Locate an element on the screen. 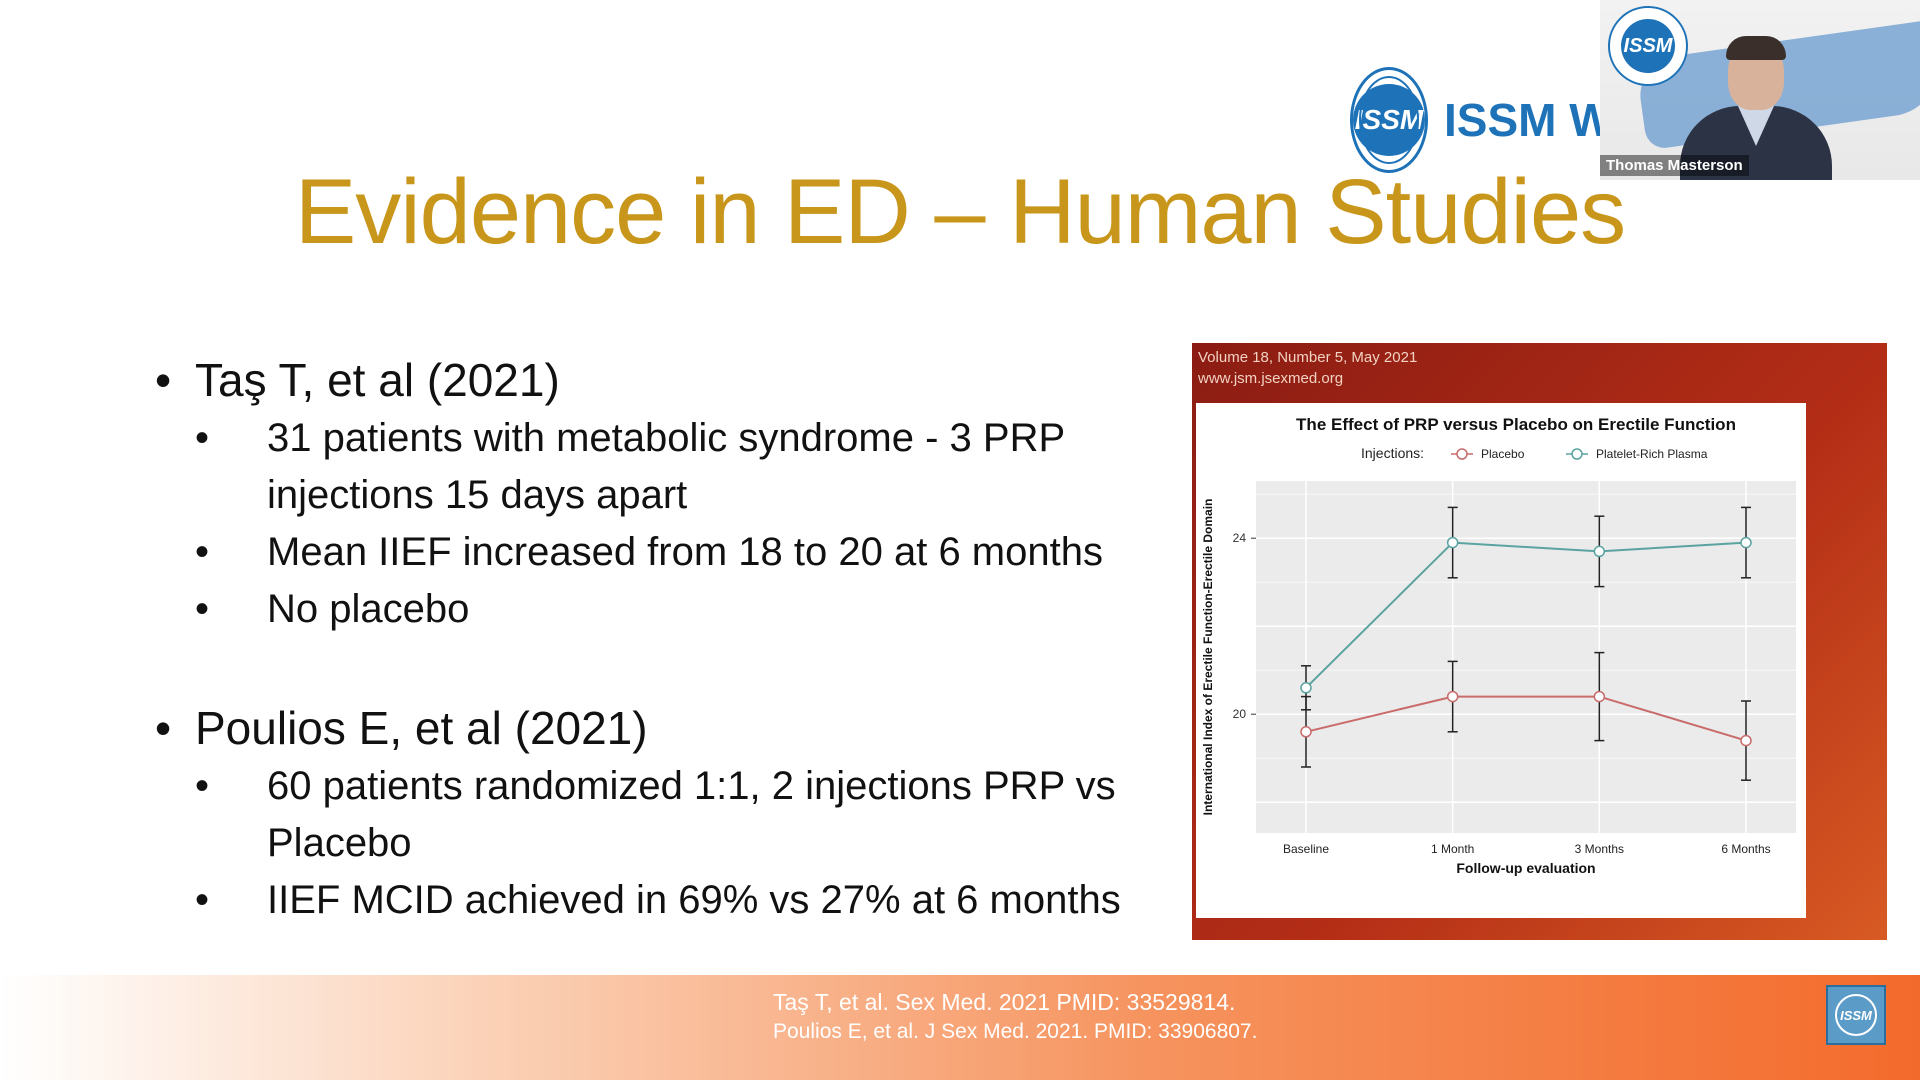  x-tick-label: 6 Months is located at coordinates (1745, 849).